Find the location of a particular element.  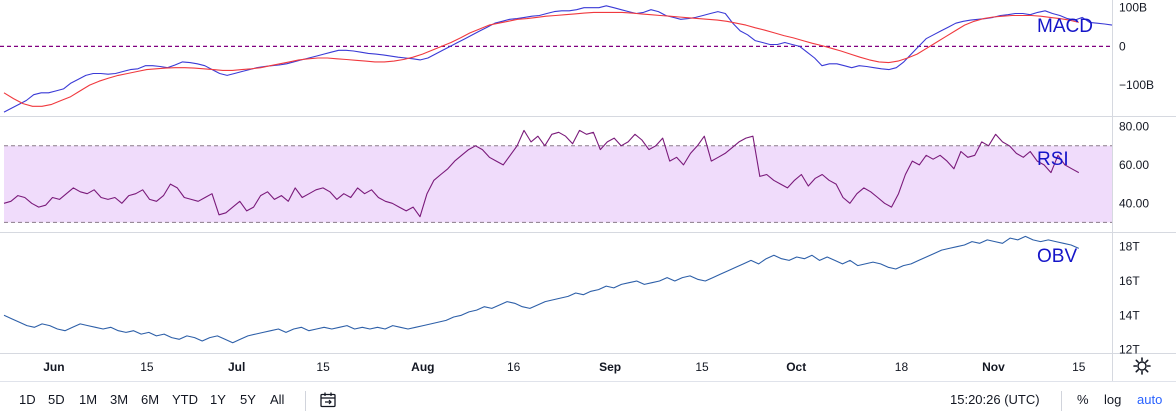

log-scale-button: log is located at coordinates (1113, 399).